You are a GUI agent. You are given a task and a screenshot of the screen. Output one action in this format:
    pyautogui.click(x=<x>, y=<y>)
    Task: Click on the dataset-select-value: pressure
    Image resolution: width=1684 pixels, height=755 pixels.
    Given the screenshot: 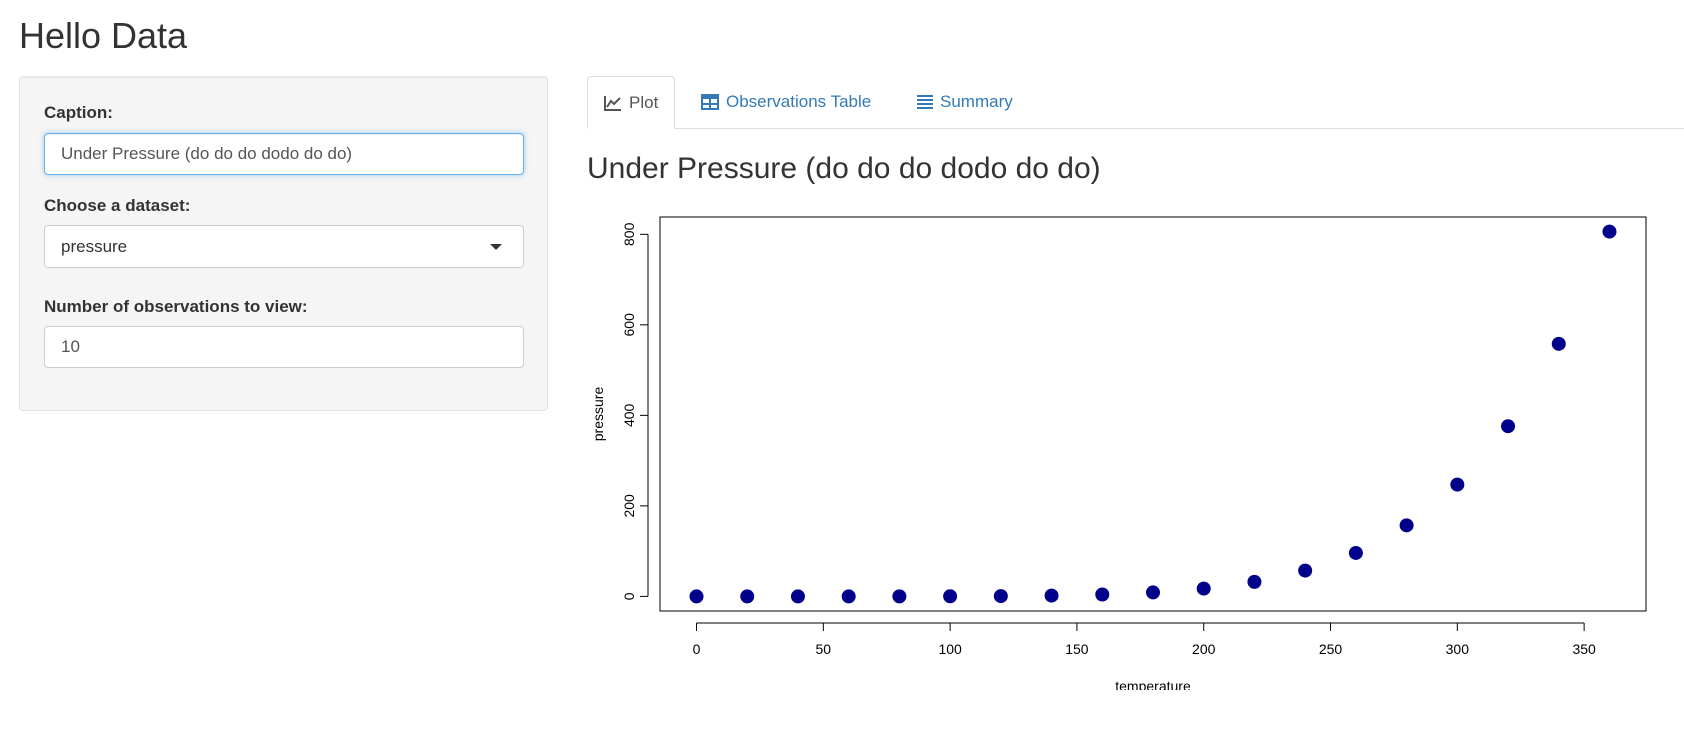 What is the action you would take?
    pyautogui.click(x=94, y=246)
    